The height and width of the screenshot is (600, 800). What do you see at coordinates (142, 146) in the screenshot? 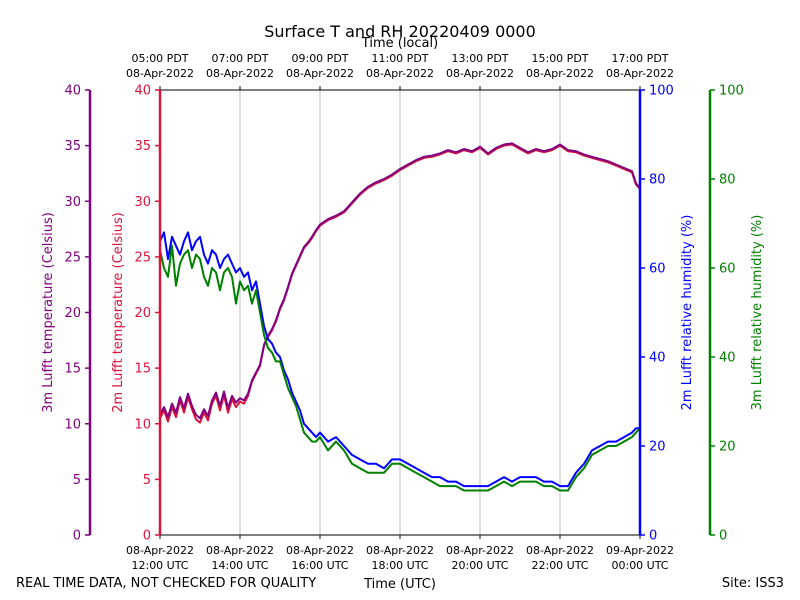
I see `y-tick-label-temp2m: 35` at bounding box center [142, 146].